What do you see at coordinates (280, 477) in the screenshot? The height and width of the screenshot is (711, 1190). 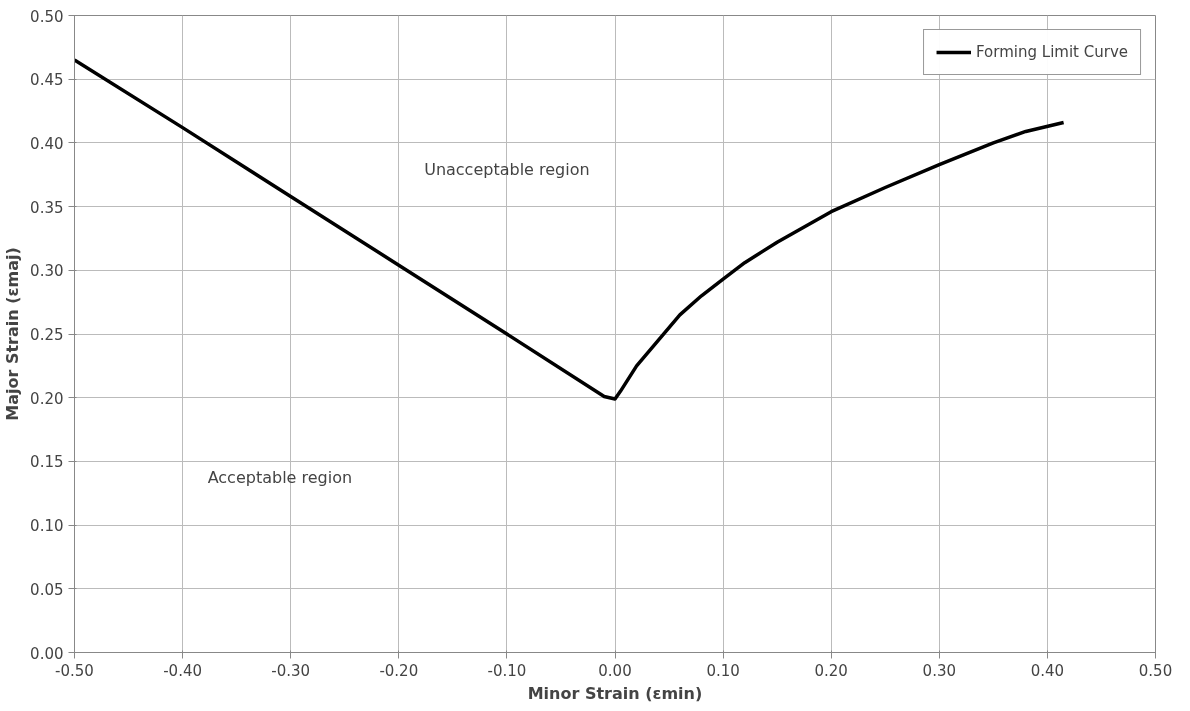 I see `annotation: Acceptable region` at bounding box center [280, 477].